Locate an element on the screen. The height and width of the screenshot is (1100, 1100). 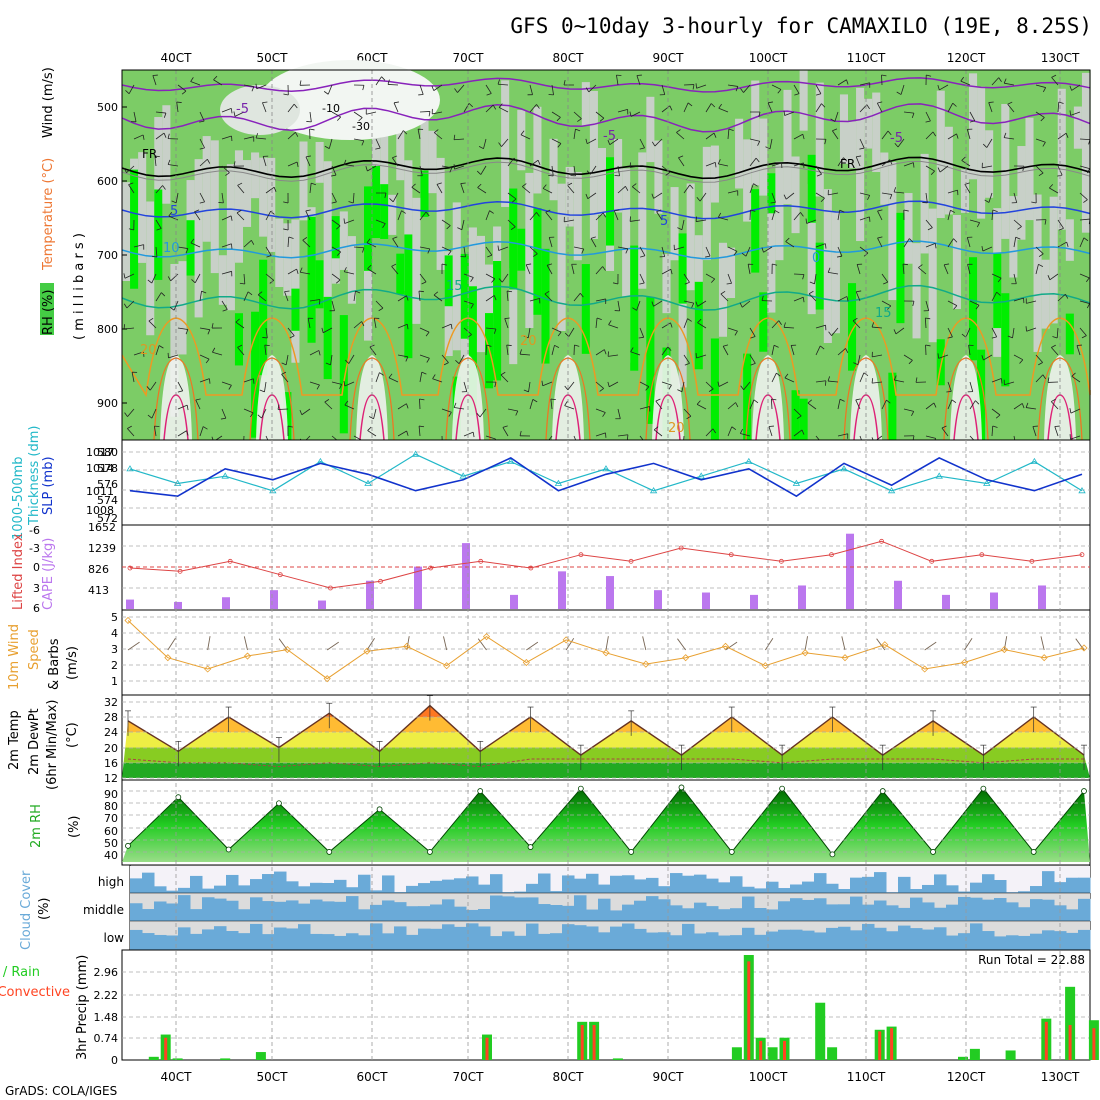
cape-bars is located at coordinates (586, 571).